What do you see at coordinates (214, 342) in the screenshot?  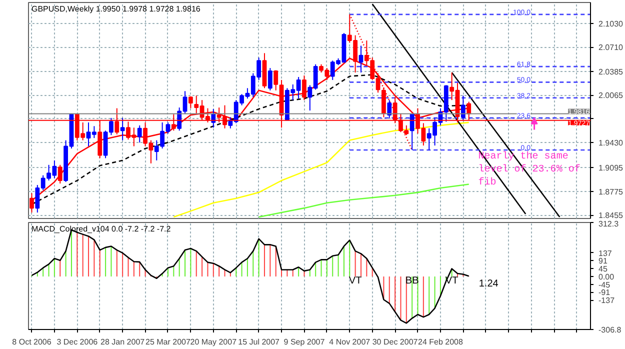 I see `x-tick-label: 20 May 2007` at bounding box center [214, 342].